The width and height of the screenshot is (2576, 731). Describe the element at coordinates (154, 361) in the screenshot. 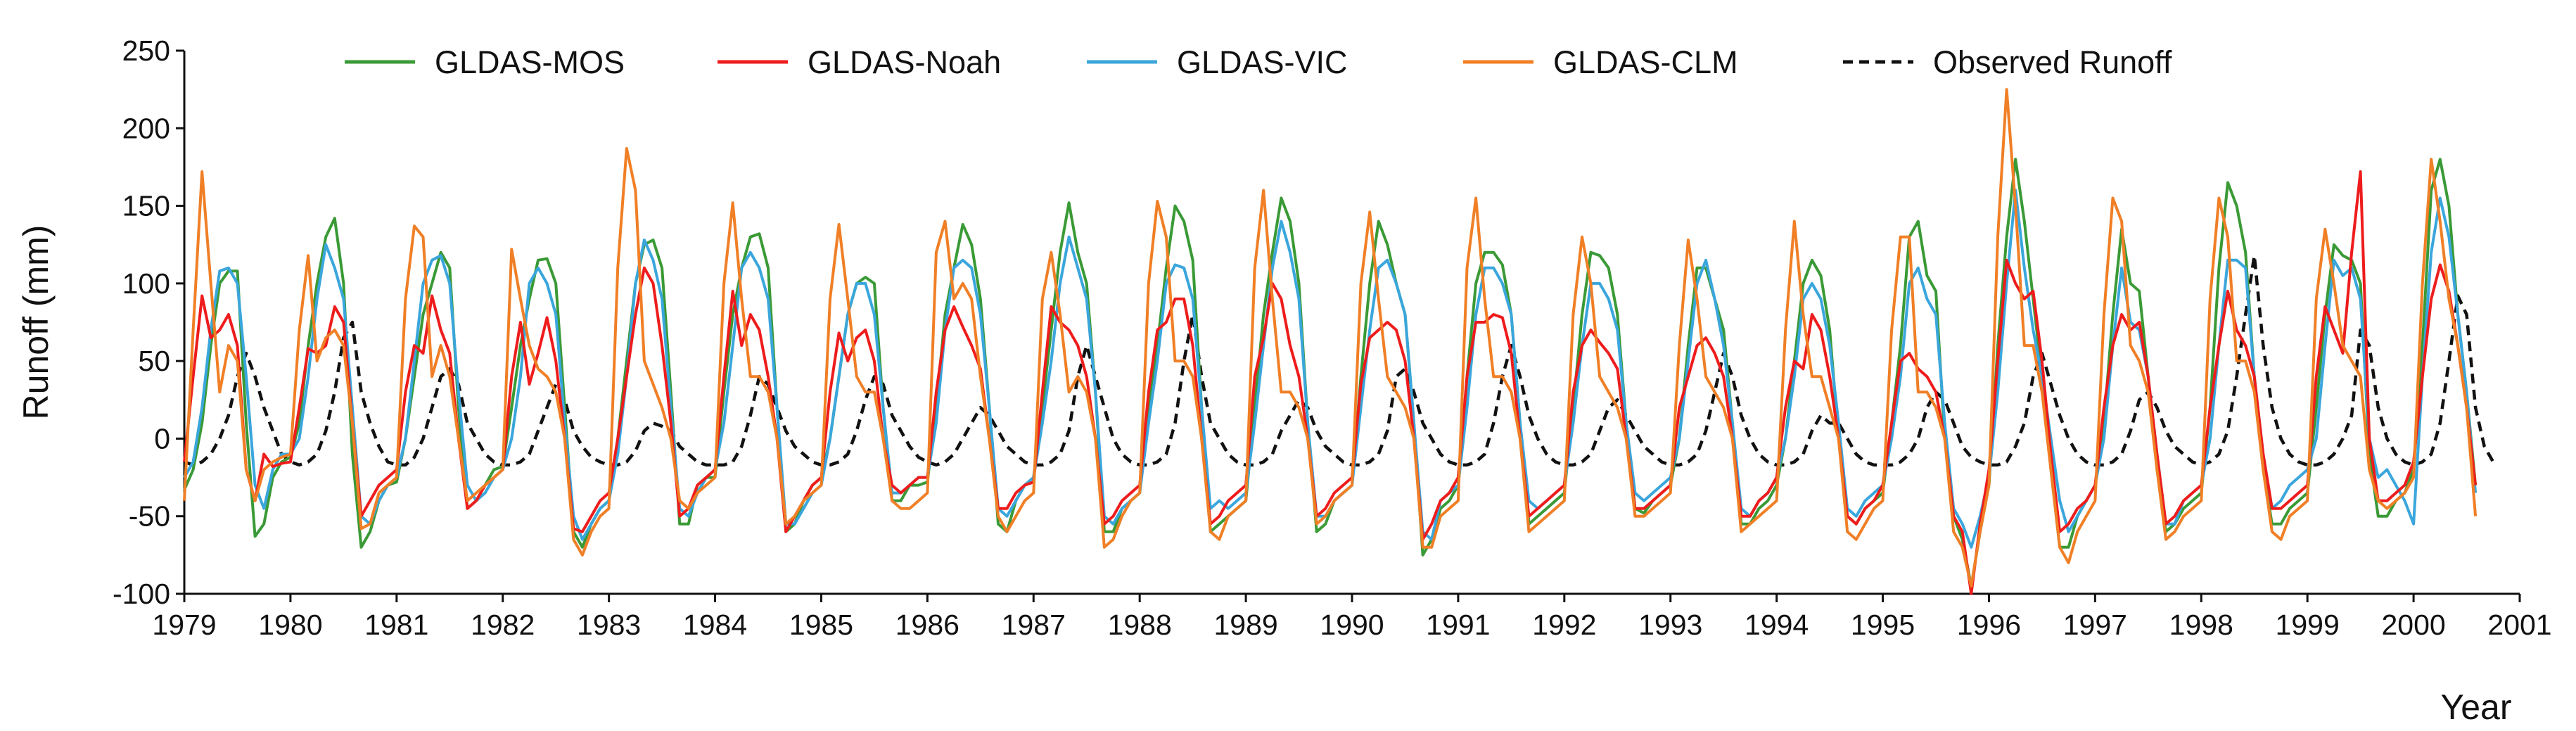

I see `y-tick-label: 50` at that location.